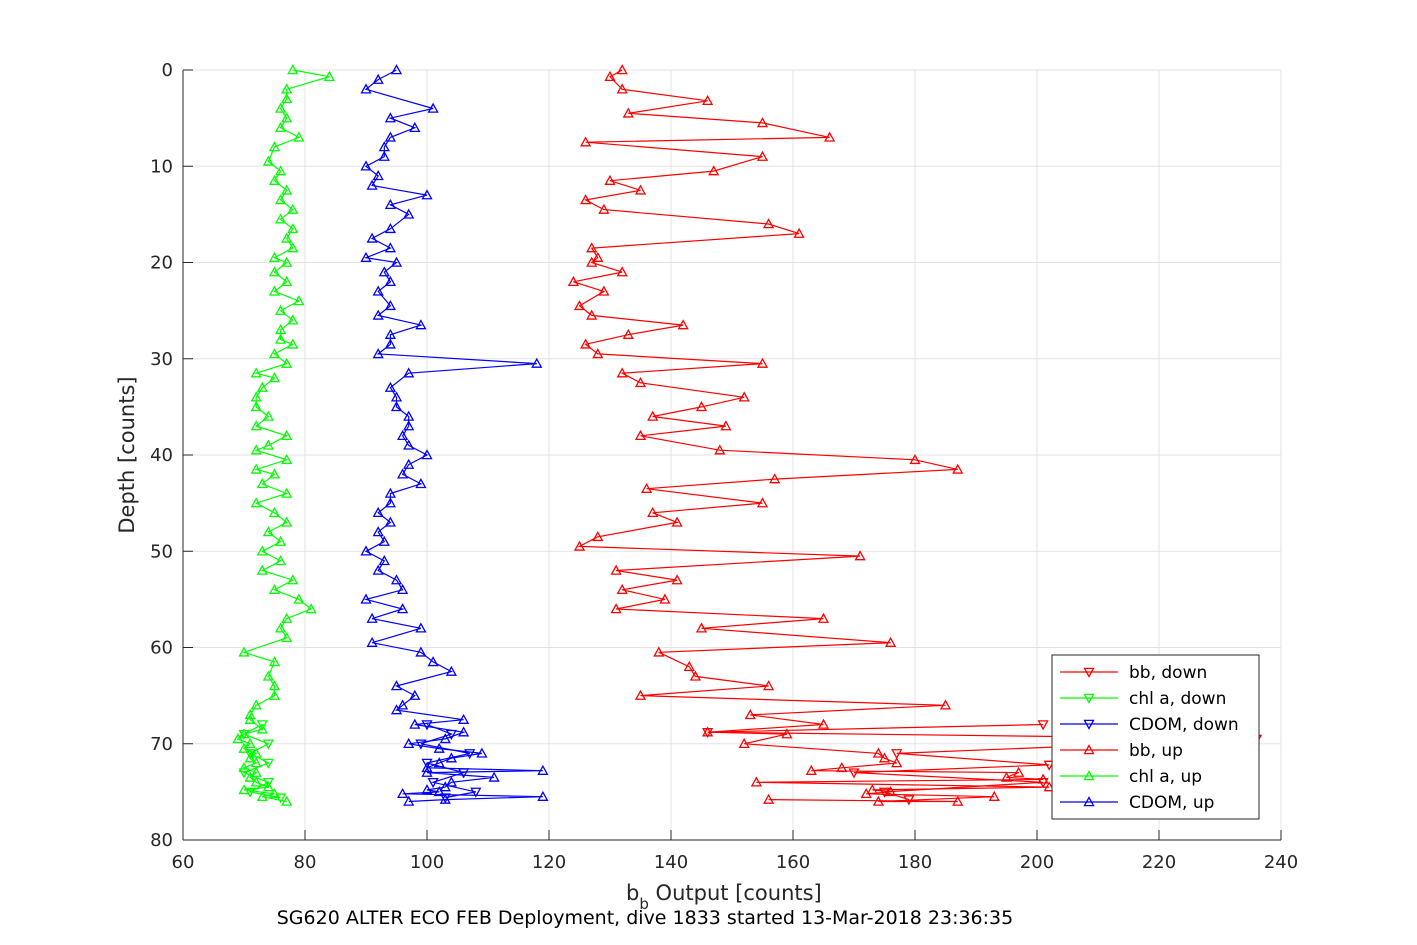 The height and width of the screenshot is (945, 1417). What do you see at coordinates (1165, 777) in the screenshot?
I see `legend-label: chl a, up` at bounding box center [1165, 777].